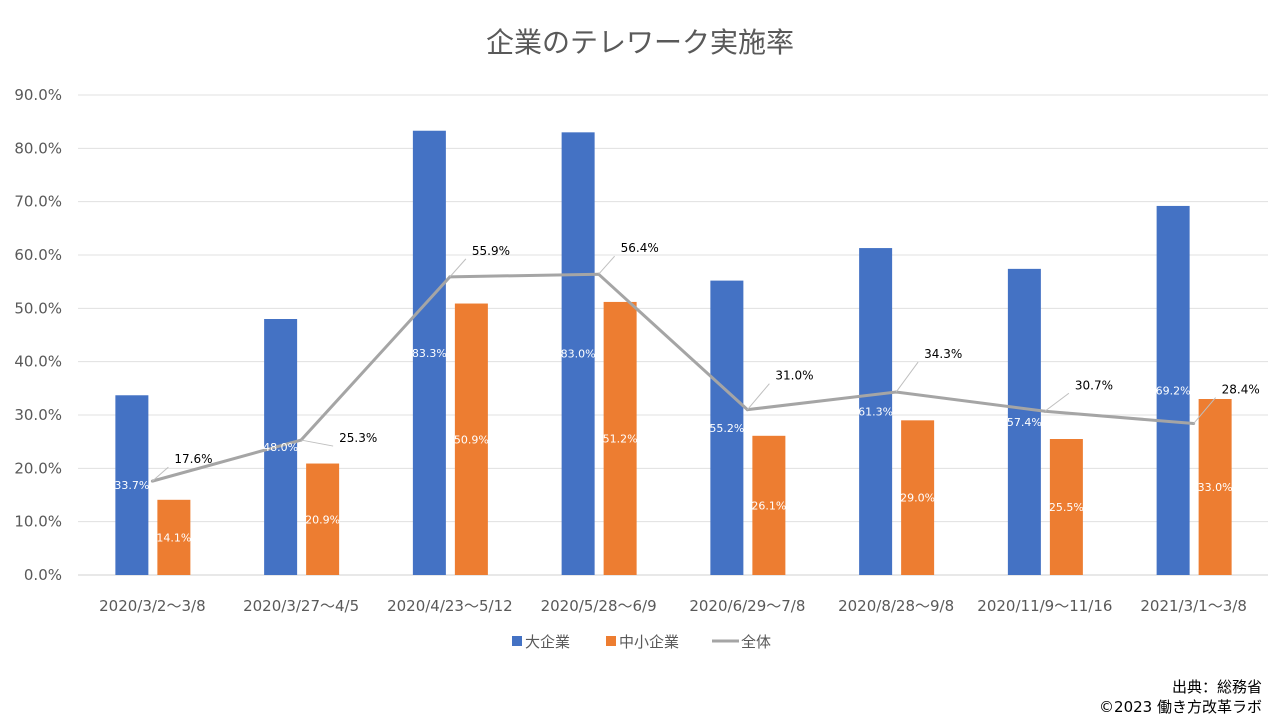  I want to click on legend-label: 全体, so click(756, 642).